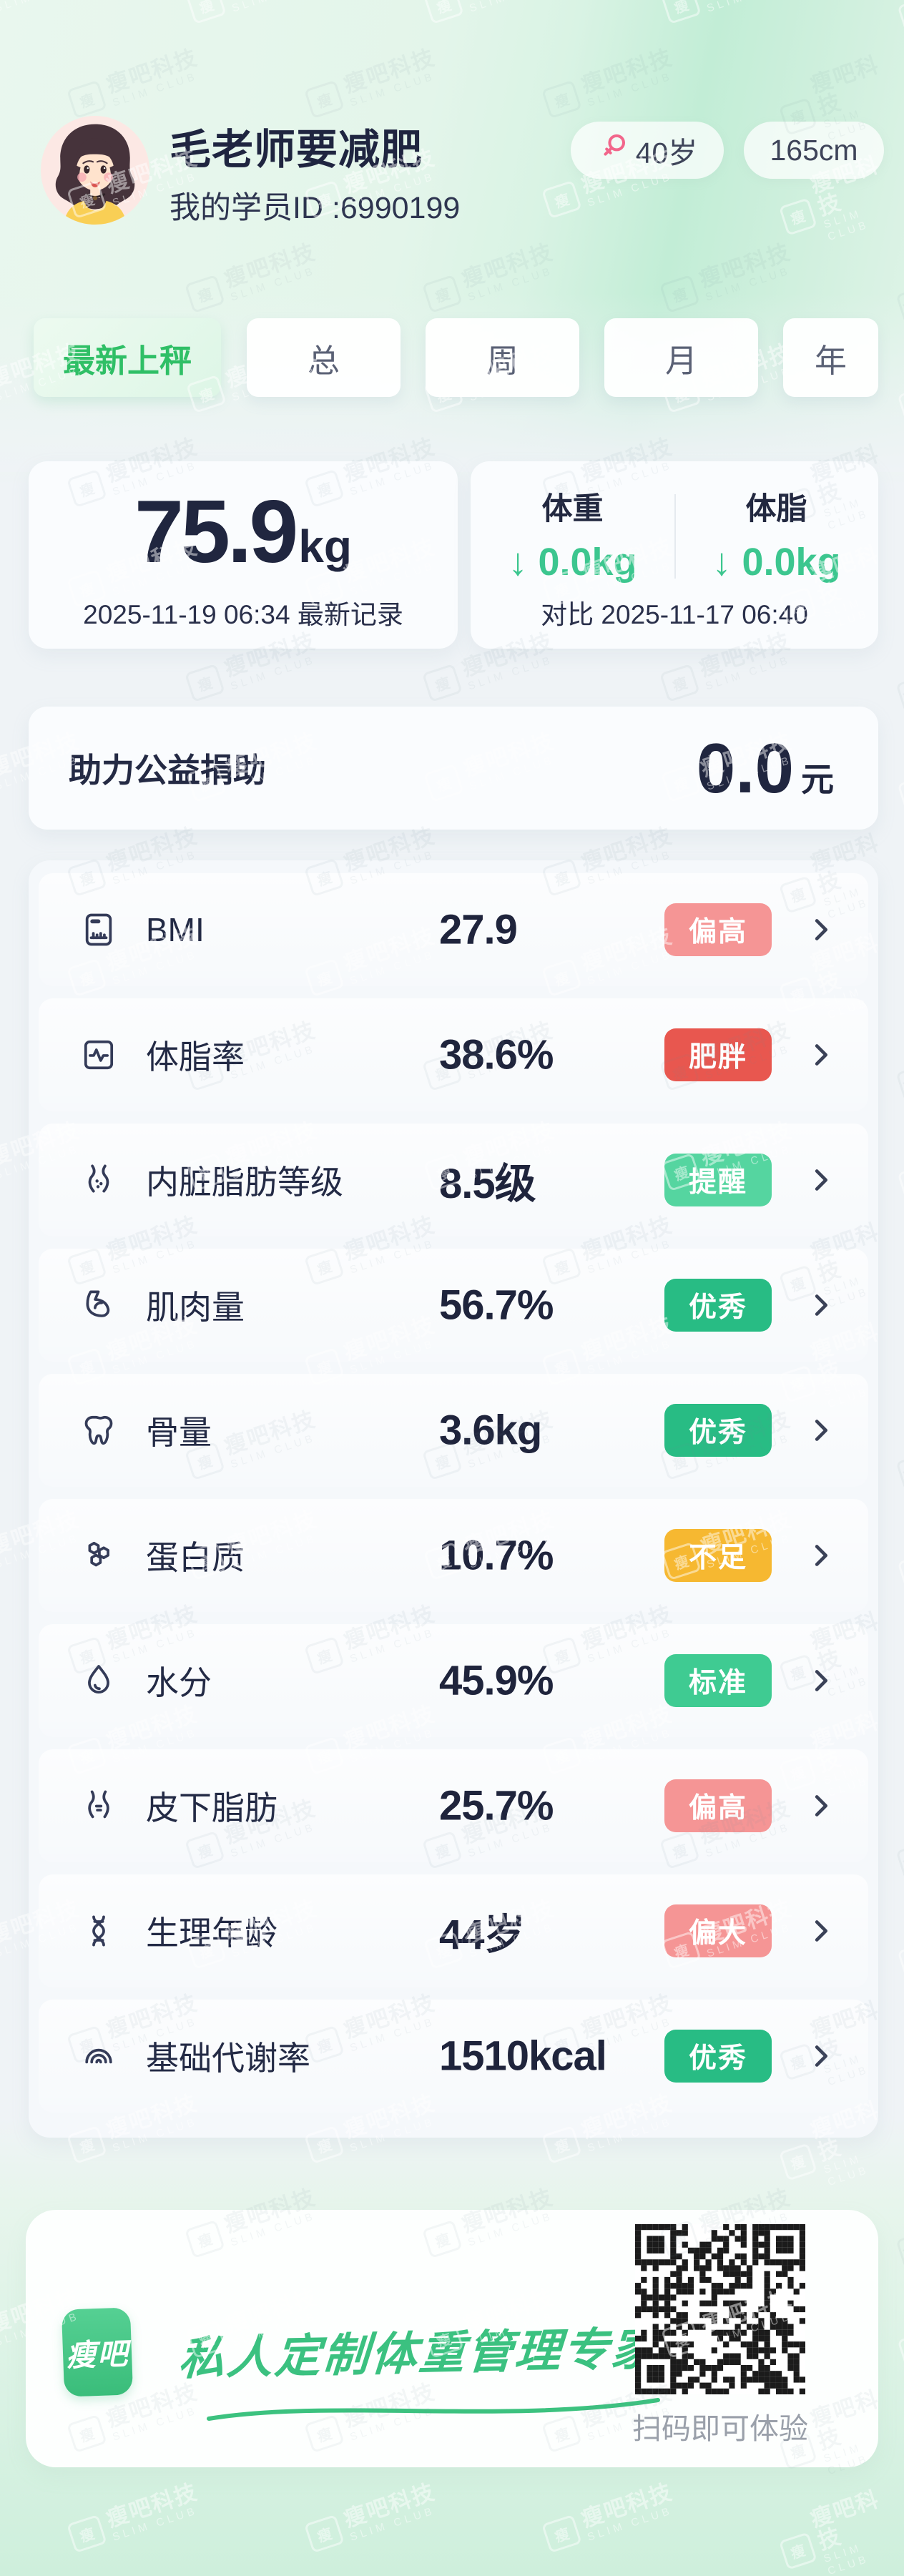  I want to click on tab-month: 月, so click(681, 358).